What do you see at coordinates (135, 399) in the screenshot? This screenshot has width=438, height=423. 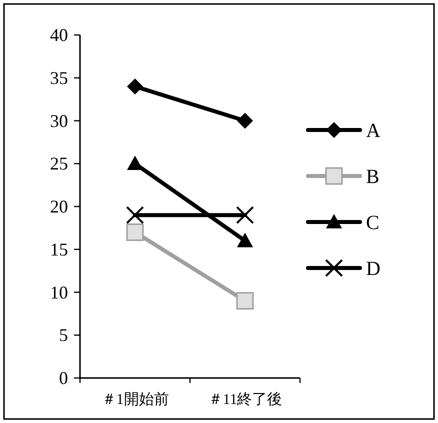 I see `x-tick-label: ＃1開始前` at bounding box center [135, 399].